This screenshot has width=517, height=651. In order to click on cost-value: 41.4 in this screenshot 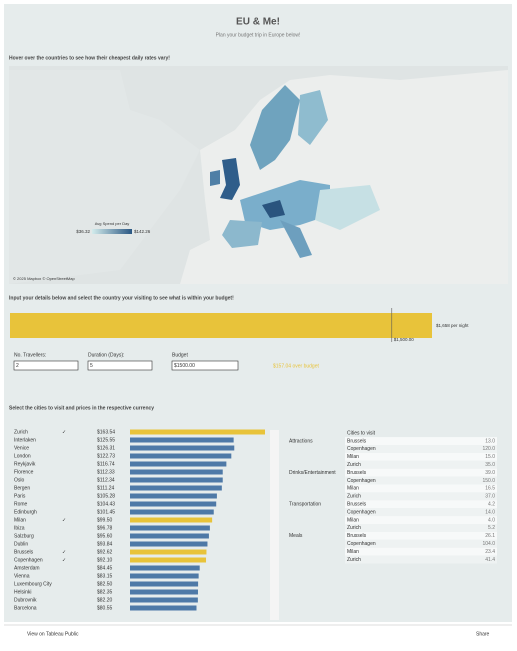, I will do `click(490, 560)`.